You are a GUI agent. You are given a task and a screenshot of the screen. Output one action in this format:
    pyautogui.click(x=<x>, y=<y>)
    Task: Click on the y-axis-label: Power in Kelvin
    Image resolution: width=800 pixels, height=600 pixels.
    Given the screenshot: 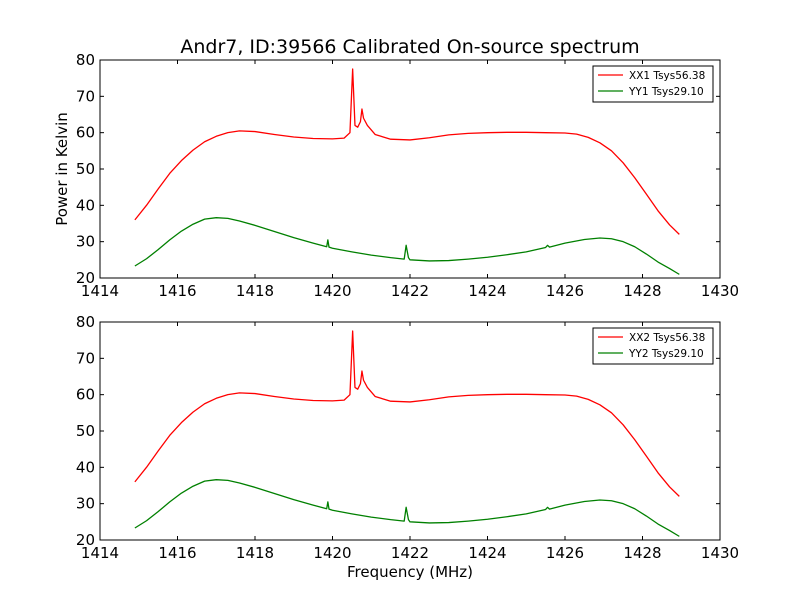 What is the action you would take?
    pyautogui.click(x=62, y=169)
    